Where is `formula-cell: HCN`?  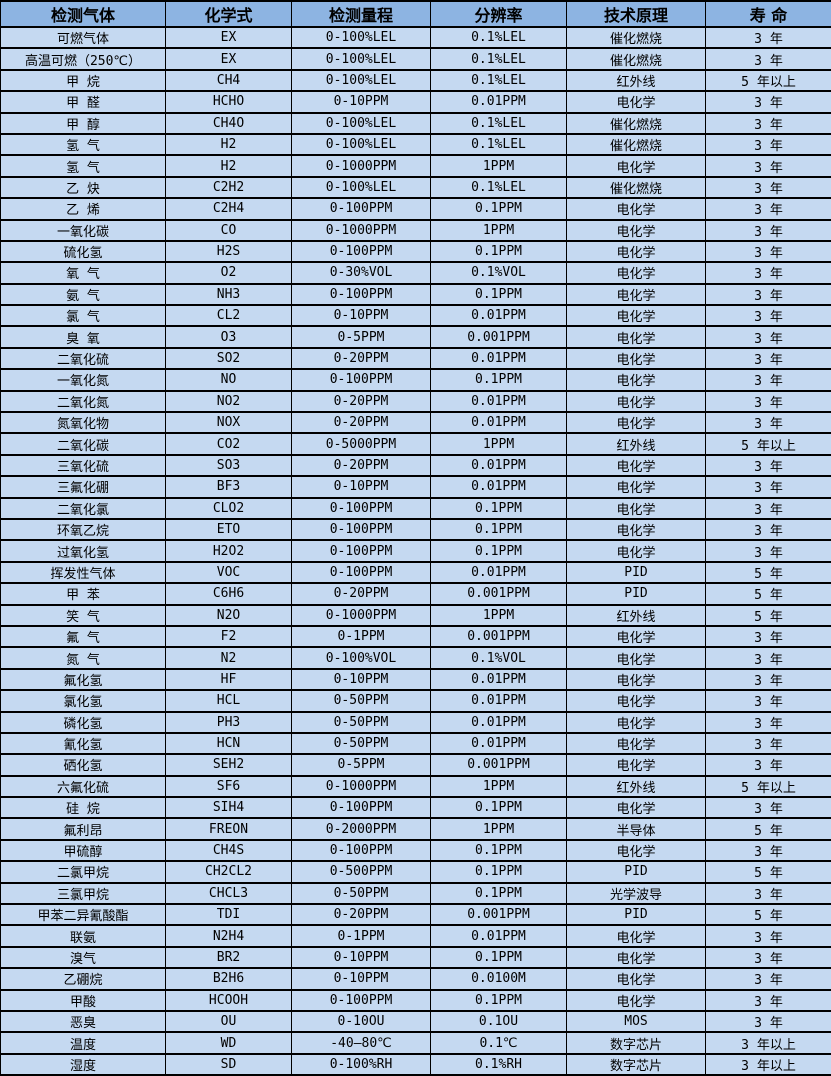 formula-cell: HCN is located at coordinates (229, 743).